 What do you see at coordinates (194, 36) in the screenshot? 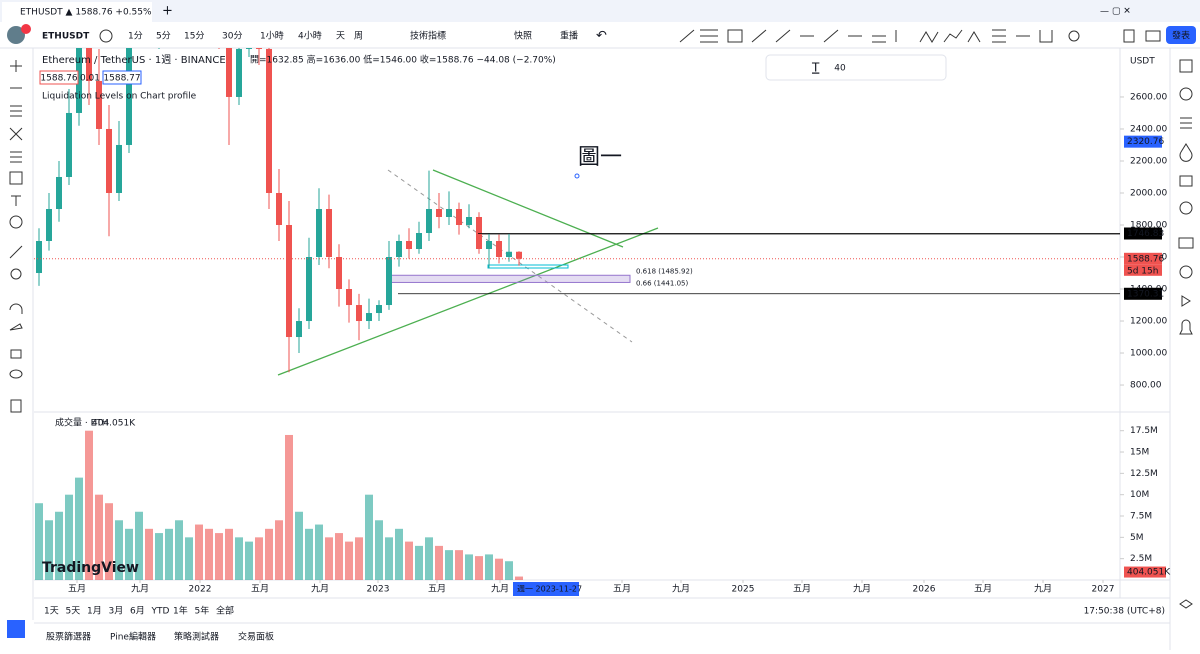
I see `interval: 15分` at bounding box center [194, 36].